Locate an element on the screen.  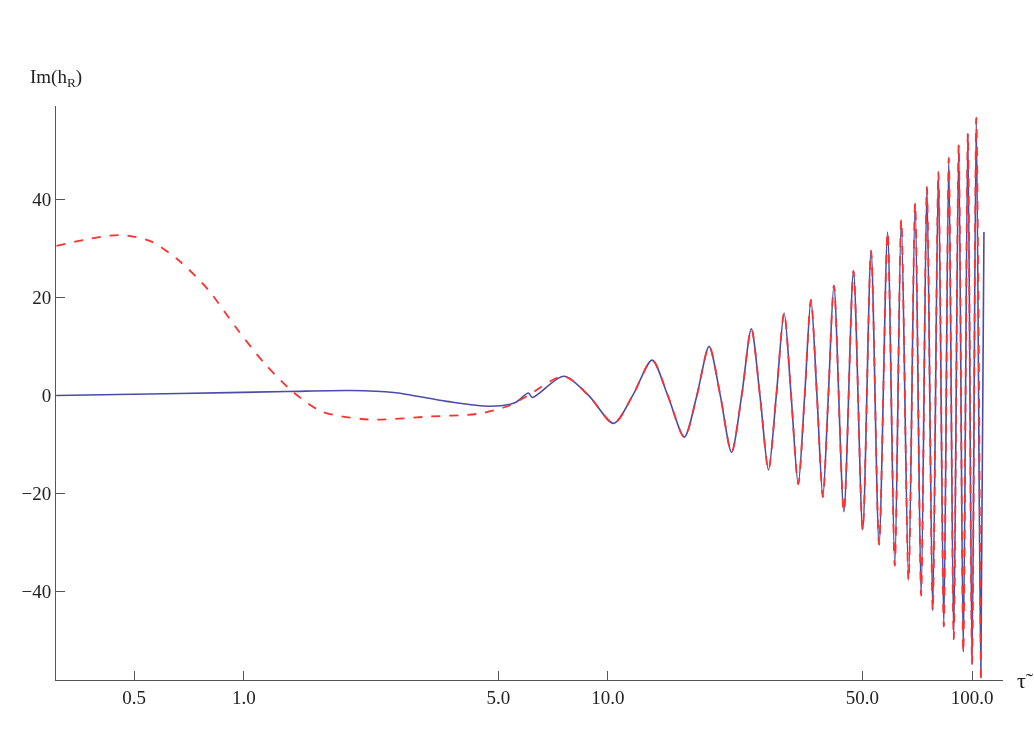
x-tick-label: 1.0 is located at coordinates (243, 697).